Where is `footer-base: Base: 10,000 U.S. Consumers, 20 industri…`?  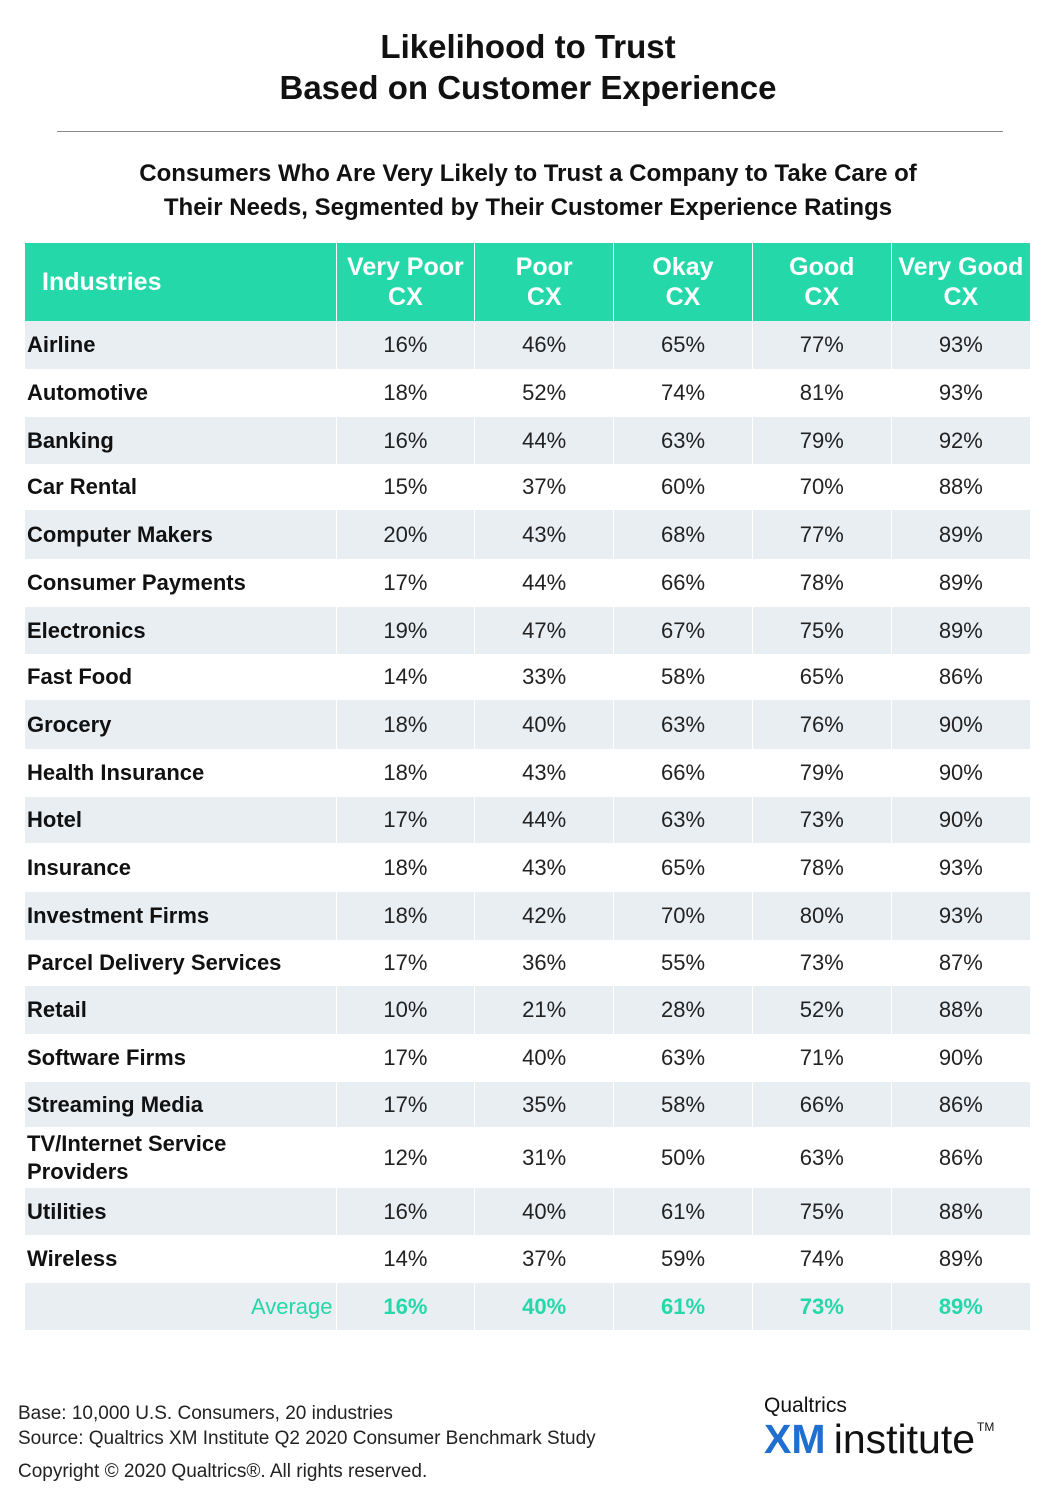 footer-base: Base: 10,000 U.S. Consumers, 20 industri… is located at coordinates (205, 1413).